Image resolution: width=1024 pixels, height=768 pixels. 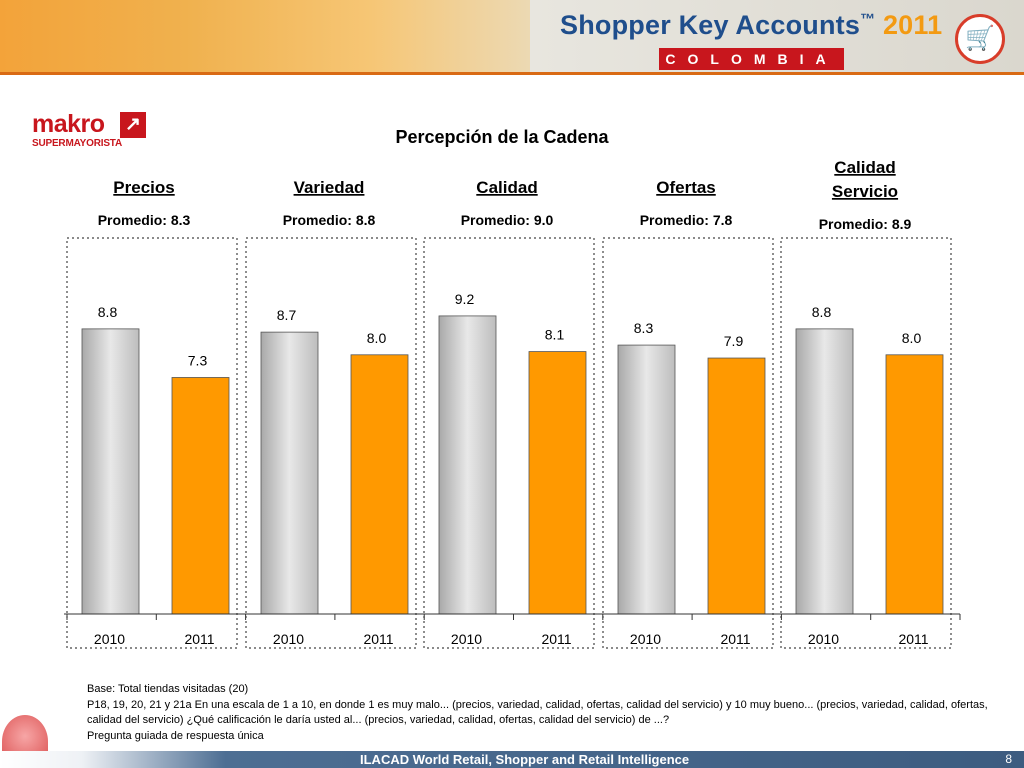 I want to click on year-label-1-2010: 2010, so click(x=109, y=639).